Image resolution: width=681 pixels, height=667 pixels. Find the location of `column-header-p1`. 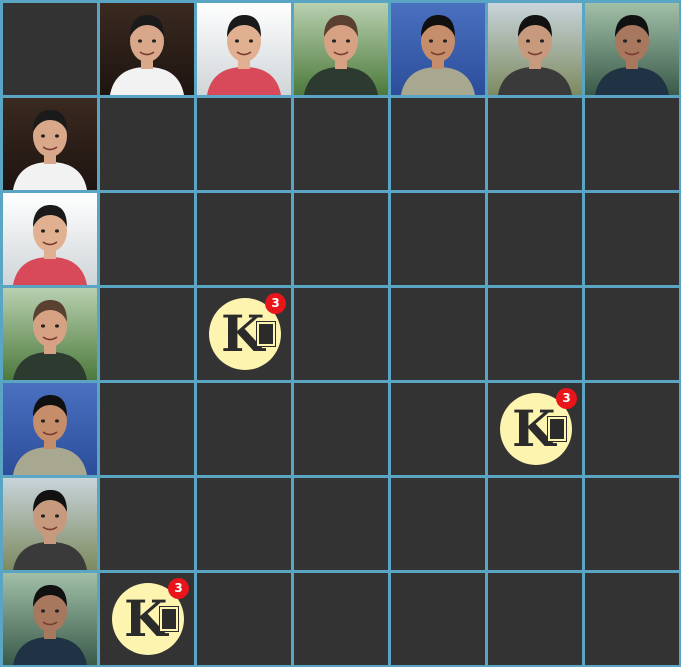

column-header-p1 is located at coordinates (147, 49).